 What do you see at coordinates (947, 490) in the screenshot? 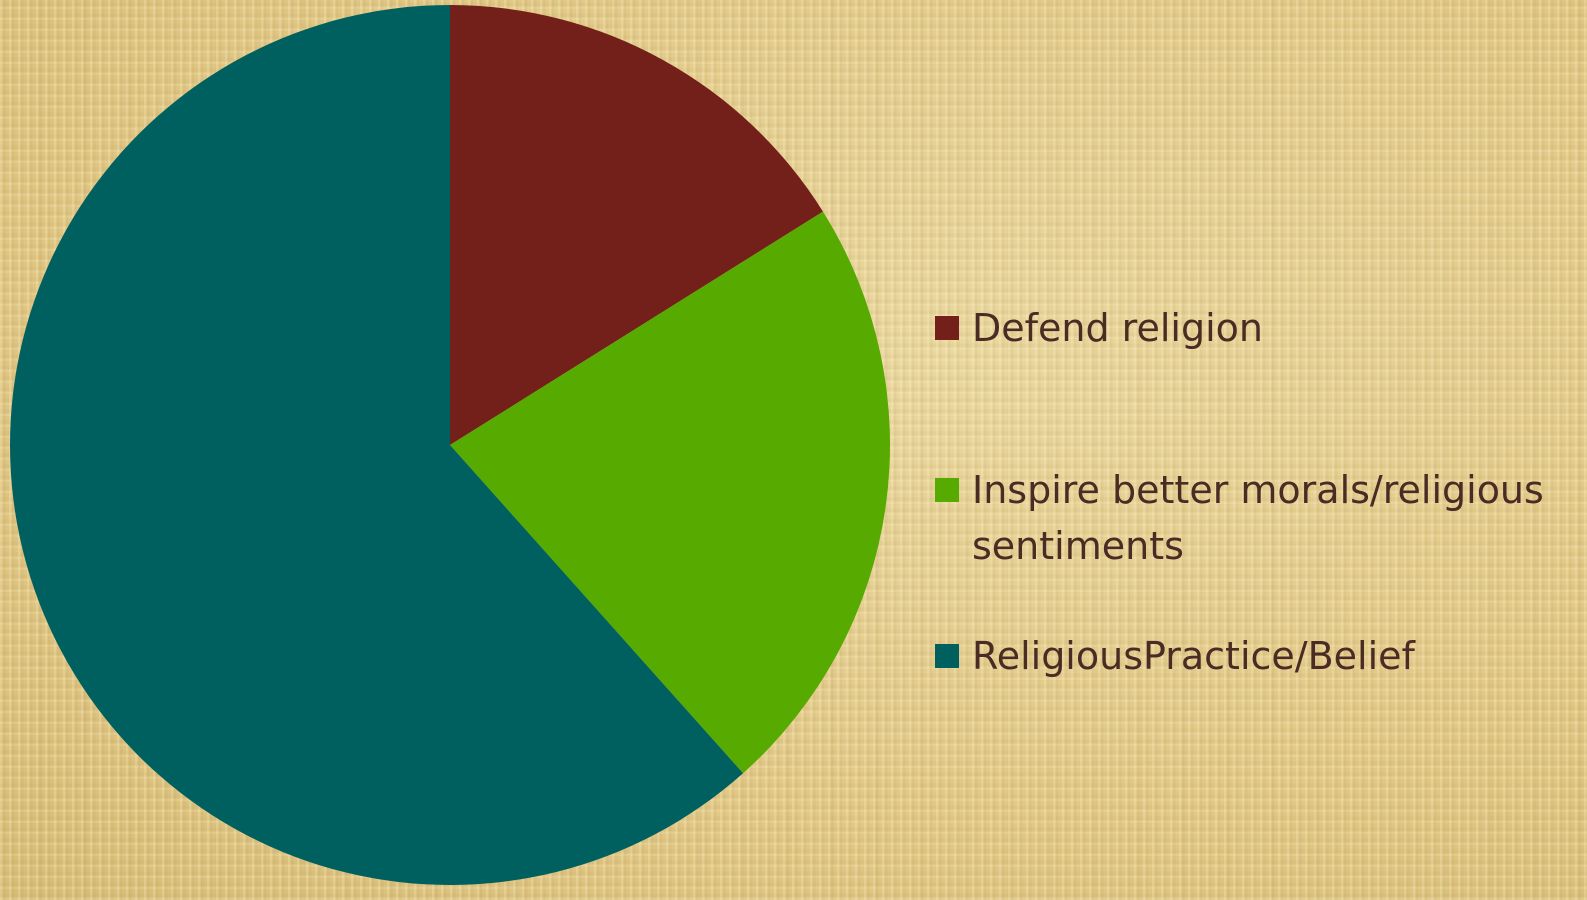
I see `legend-swatch-inspire-morals` at bounding box center [947, 490].